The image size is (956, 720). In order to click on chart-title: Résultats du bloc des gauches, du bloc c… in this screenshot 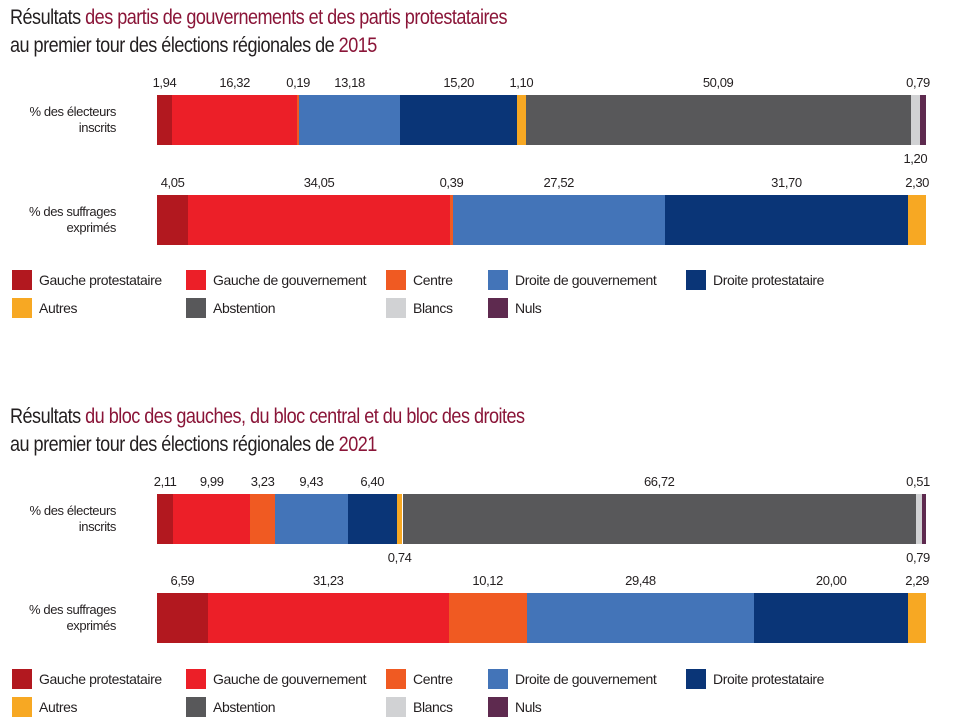, I will do `click(267, 431)`.